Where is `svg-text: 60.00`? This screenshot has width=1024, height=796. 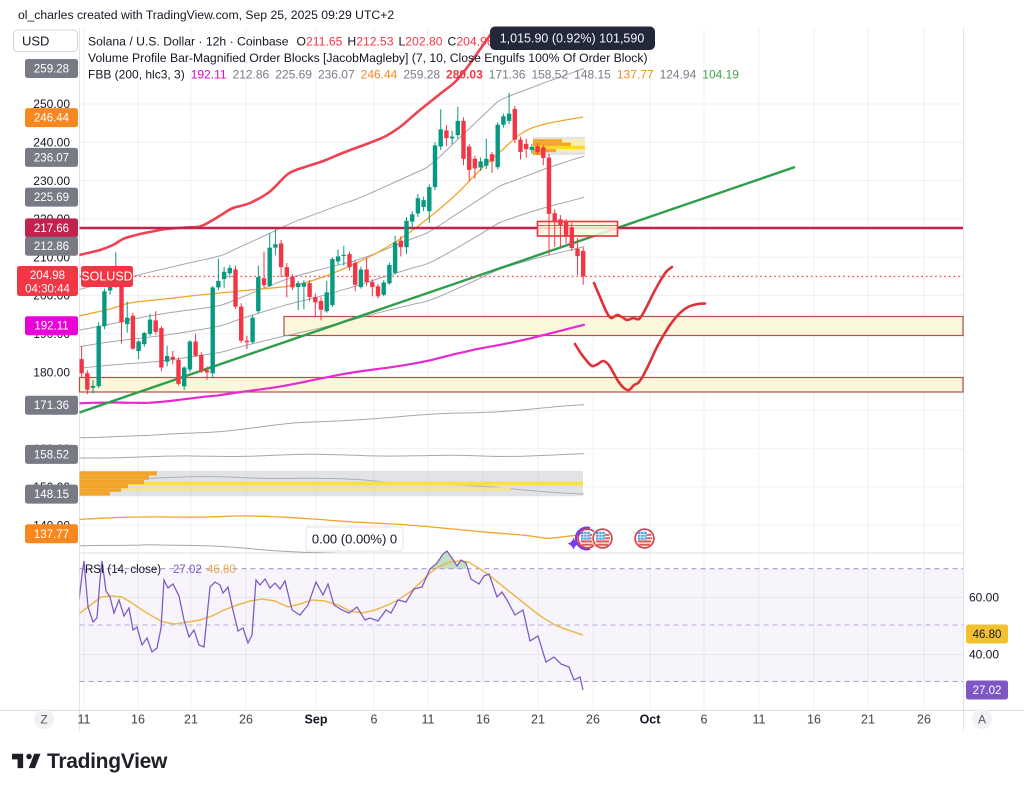 svg-text: 60.00 is located at coordinates (984, 598).